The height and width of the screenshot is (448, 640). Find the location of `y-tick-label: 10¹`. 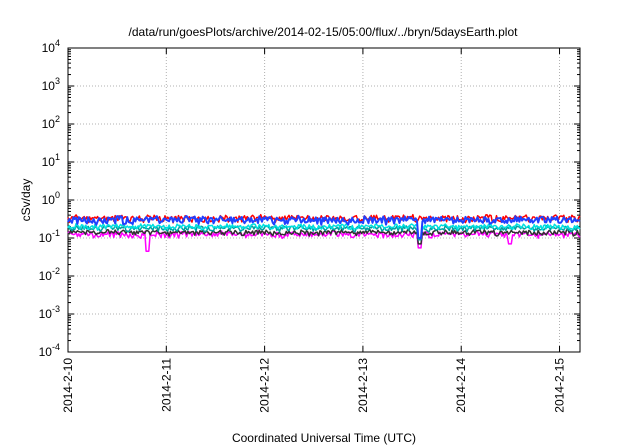

y-tick-label: 10¹ is located at coordinates (51, 160).